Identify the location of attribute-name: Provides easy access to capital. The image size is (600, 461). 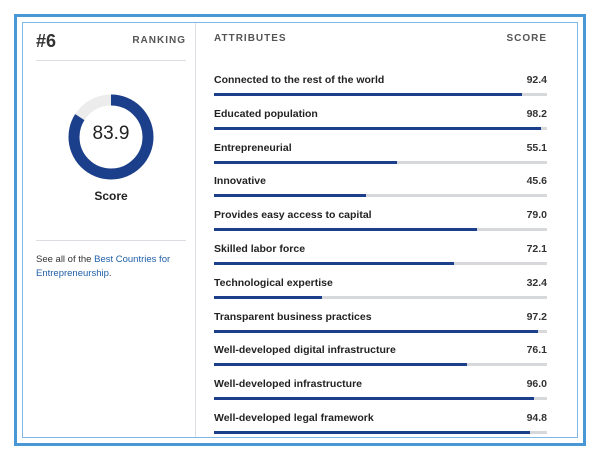
(293, 215).